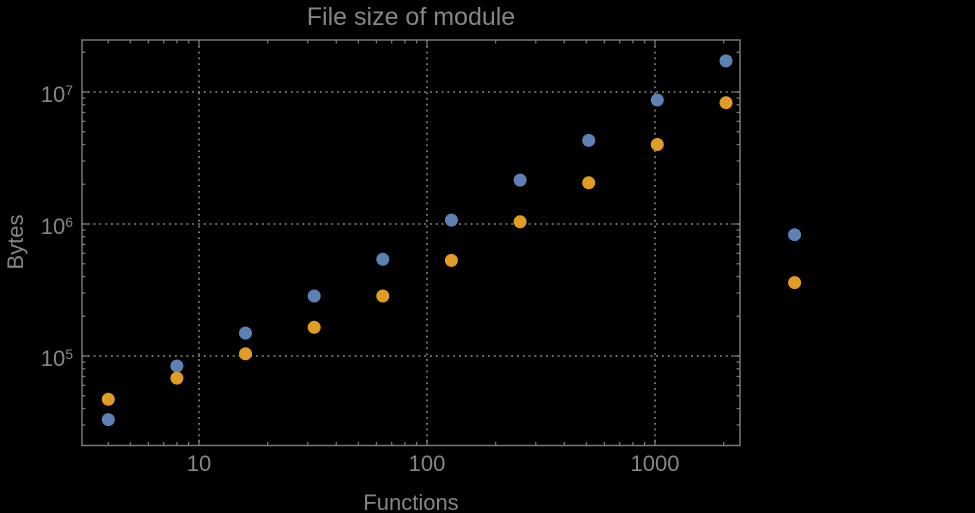  What do you see at coordinates (56, 226) in the screenshot?
I see `y-tick-label: 10⁶` at bounding box center [56, 226].